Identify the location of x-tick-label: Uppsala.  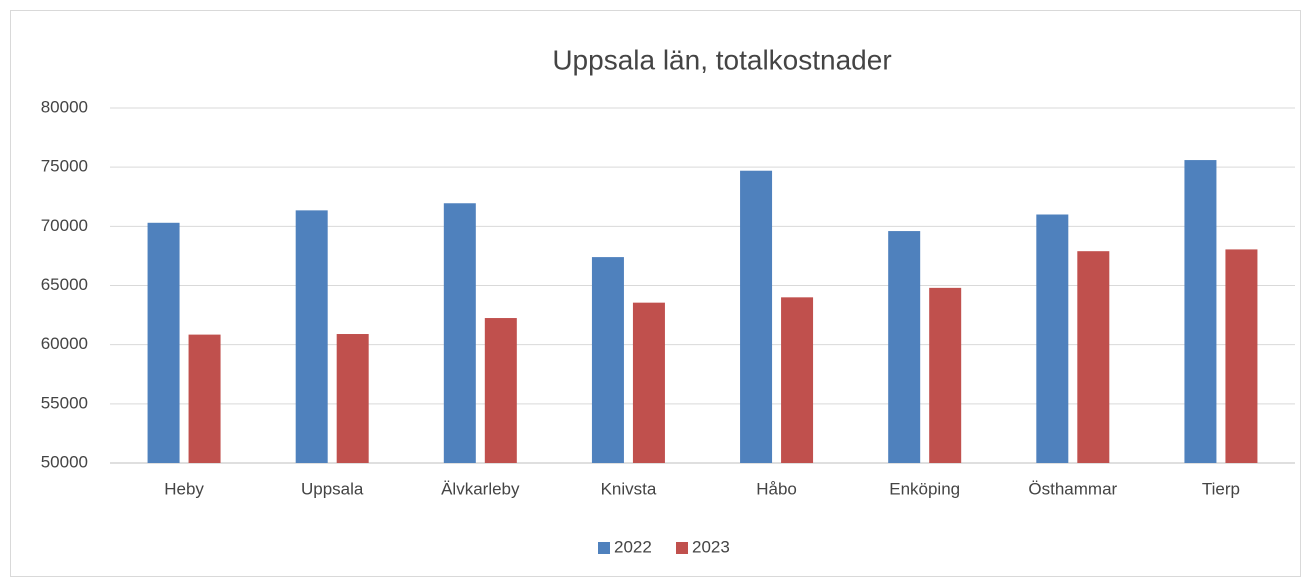
(332, 488).